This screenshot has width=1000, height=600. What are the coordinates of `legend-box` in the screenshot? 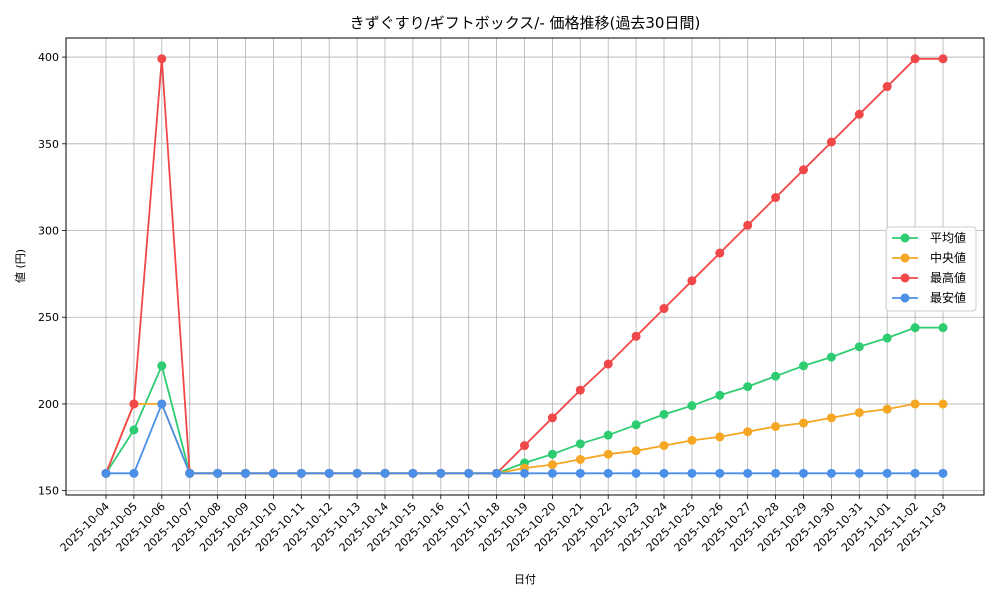 It's located at (931, 269).